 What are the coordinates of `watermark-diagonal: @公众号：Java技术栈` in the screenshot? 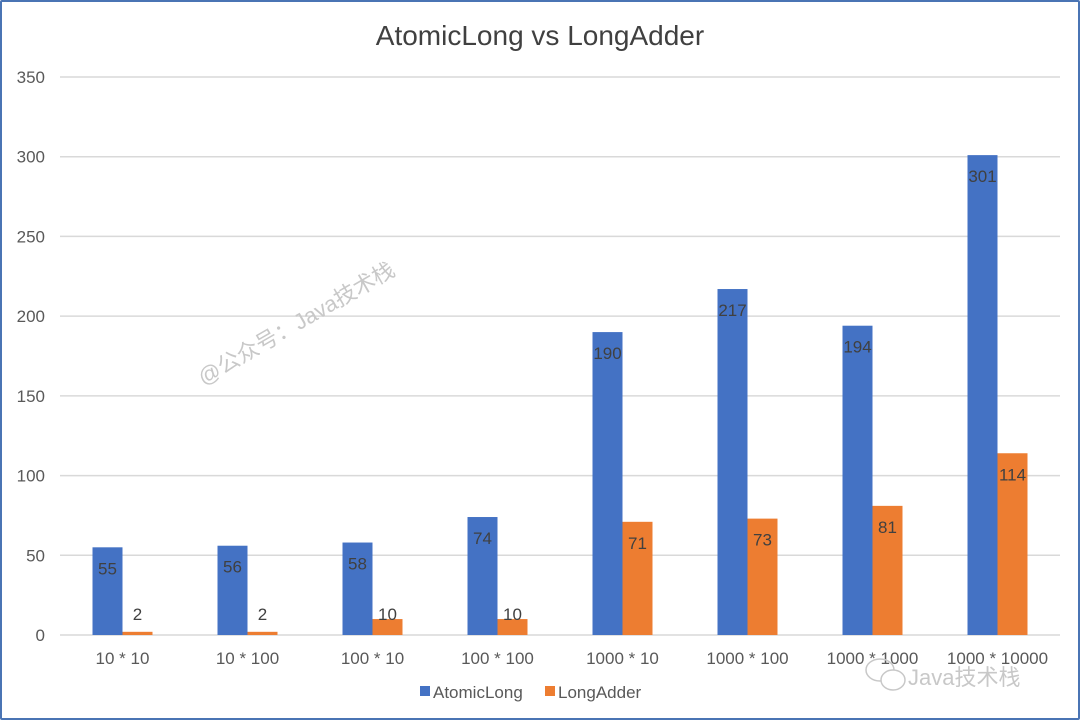 It's located at (296, 323).